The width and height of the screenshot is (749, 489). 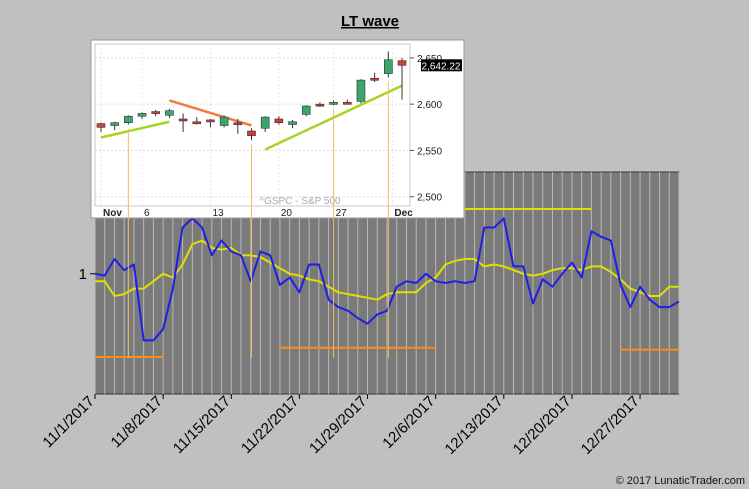 I want to click on chart-title: LT wave, so click(x=370, y=21).